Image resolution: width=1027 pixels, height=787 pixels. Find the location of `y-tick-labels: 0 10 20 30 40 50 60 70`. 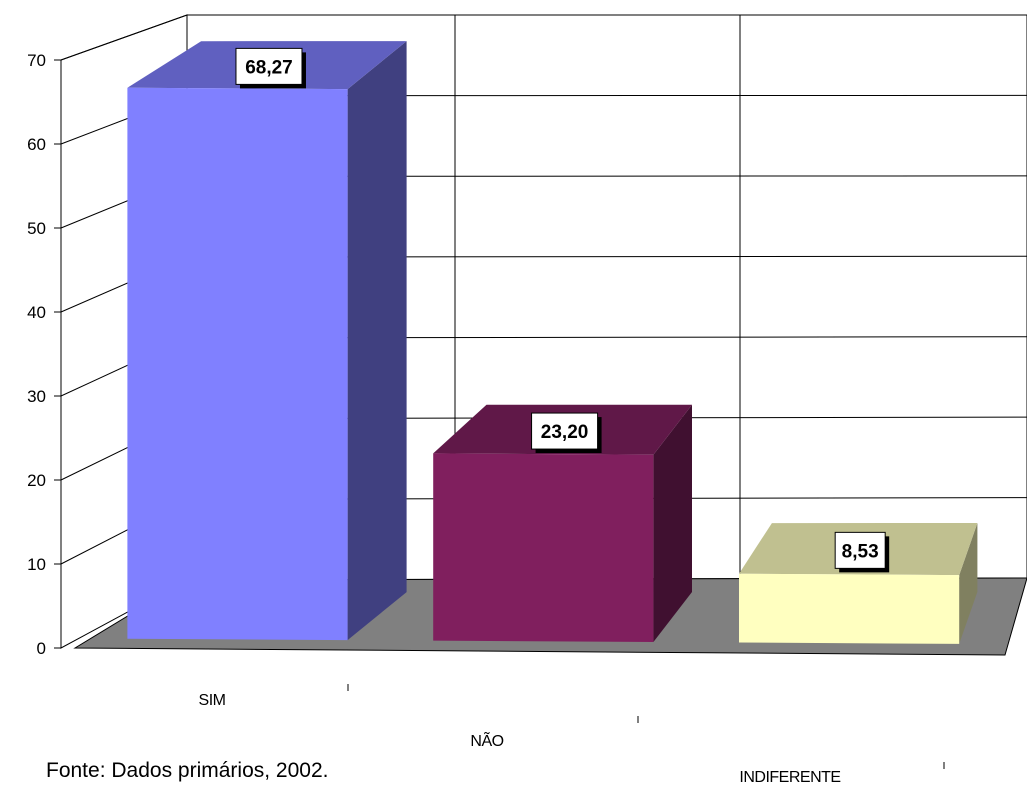

y-tick-labels: 0 10 20 30 40 50 60 70 is located at coordinates (36, 354).